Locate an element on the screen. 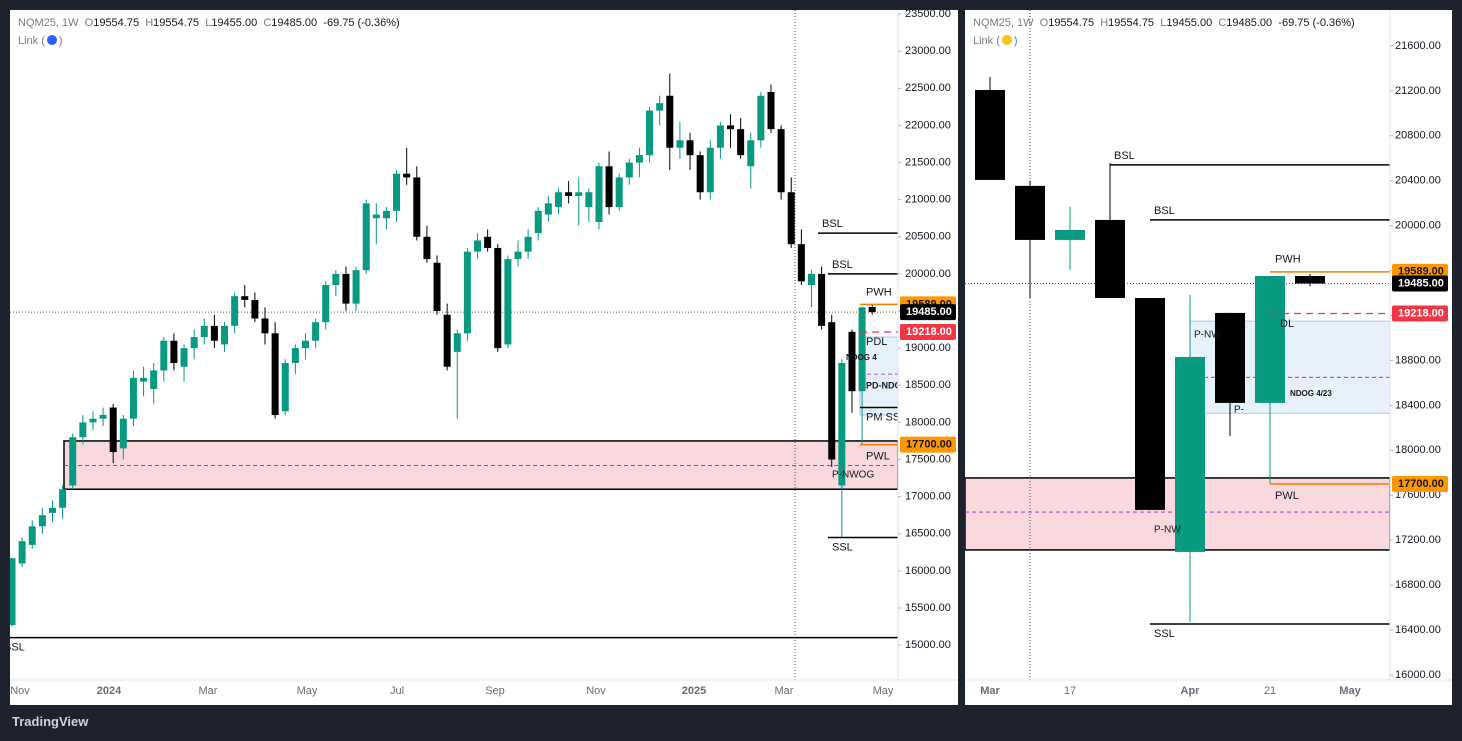 The width and height of the screenshot is (1462, 741). zone is located at coordinates (878, 376).